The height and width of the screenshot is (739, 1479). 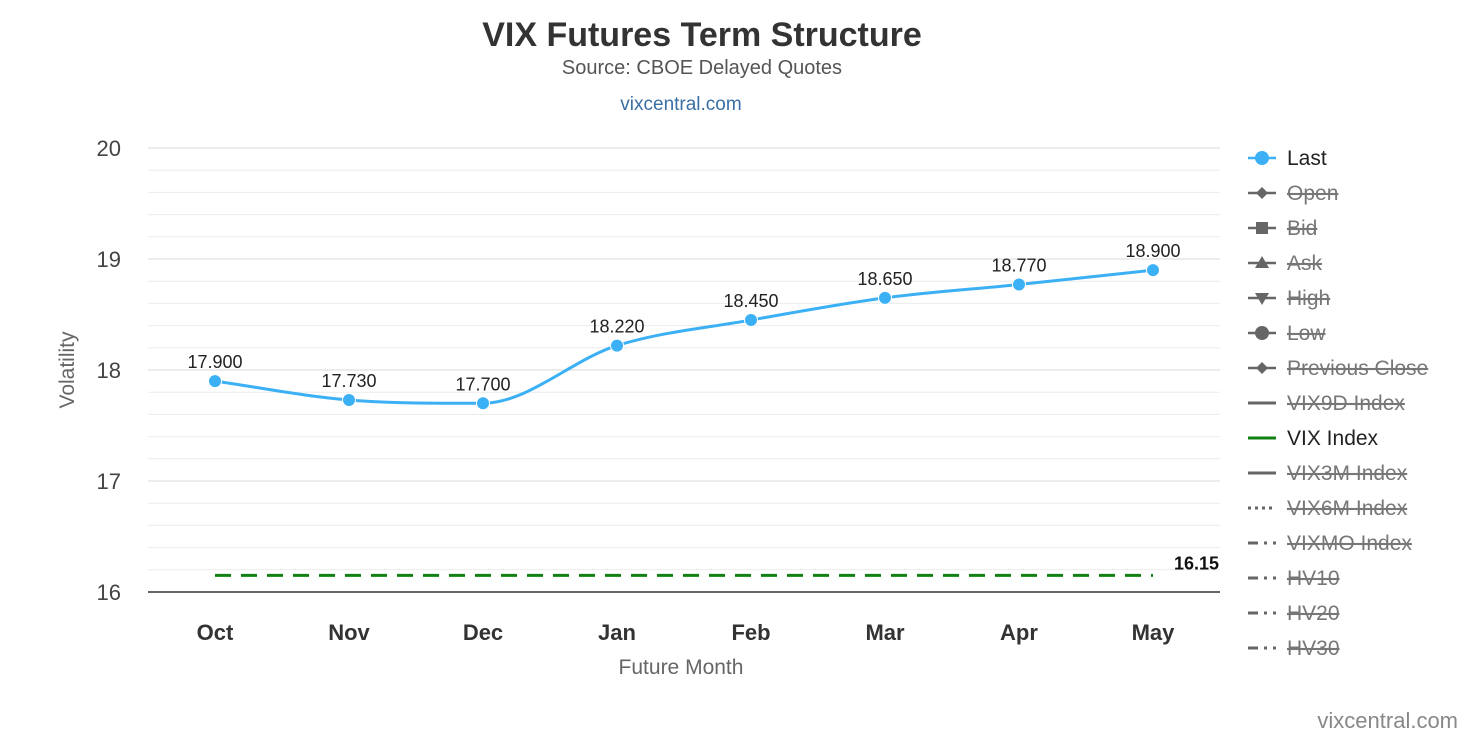 I want to click on chart-title: VIX Futures Term Structure, so click(x=702, y=35).